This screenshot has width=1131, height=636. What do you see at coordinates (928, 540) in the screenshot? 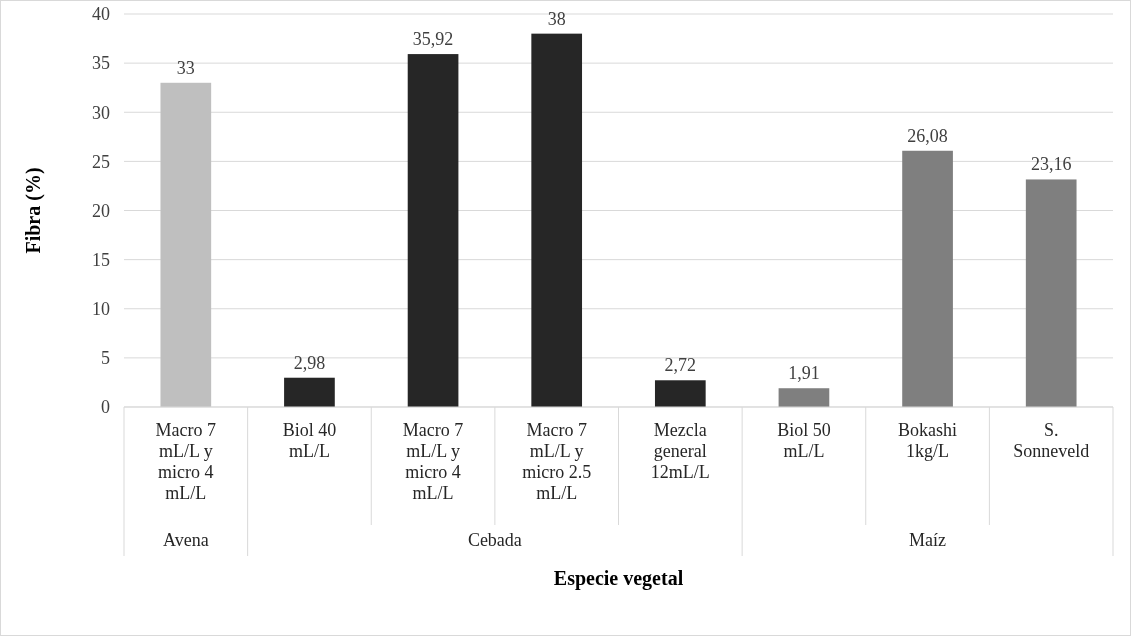
I see `text: Maíz` at bounding box center [928, 540].